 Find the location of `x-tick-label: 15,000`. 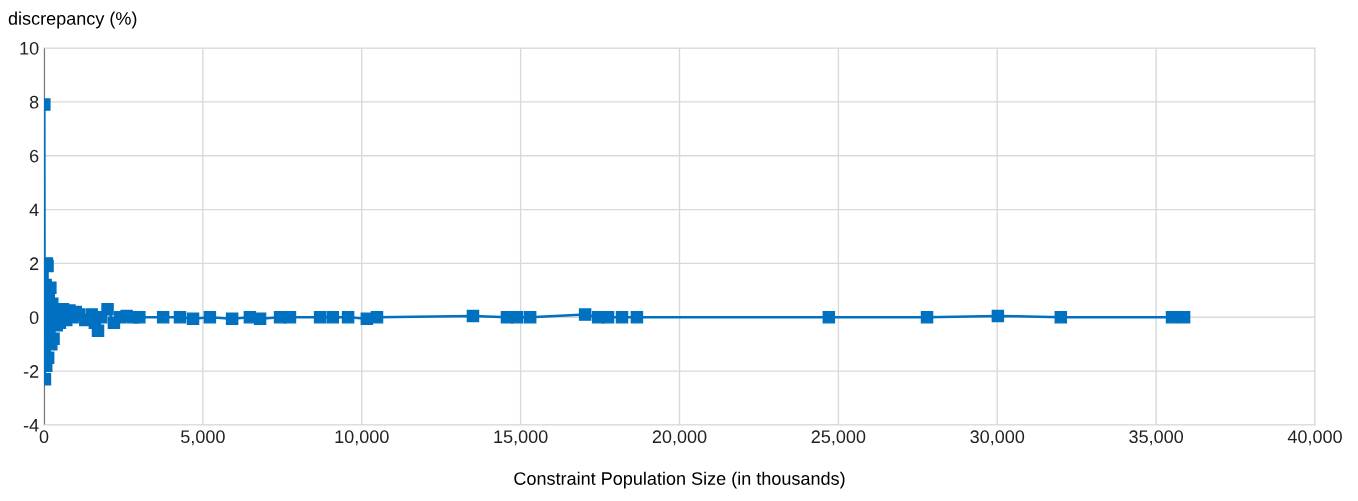

x-tick-label: 15,000 is located at coordinates (521, 438).